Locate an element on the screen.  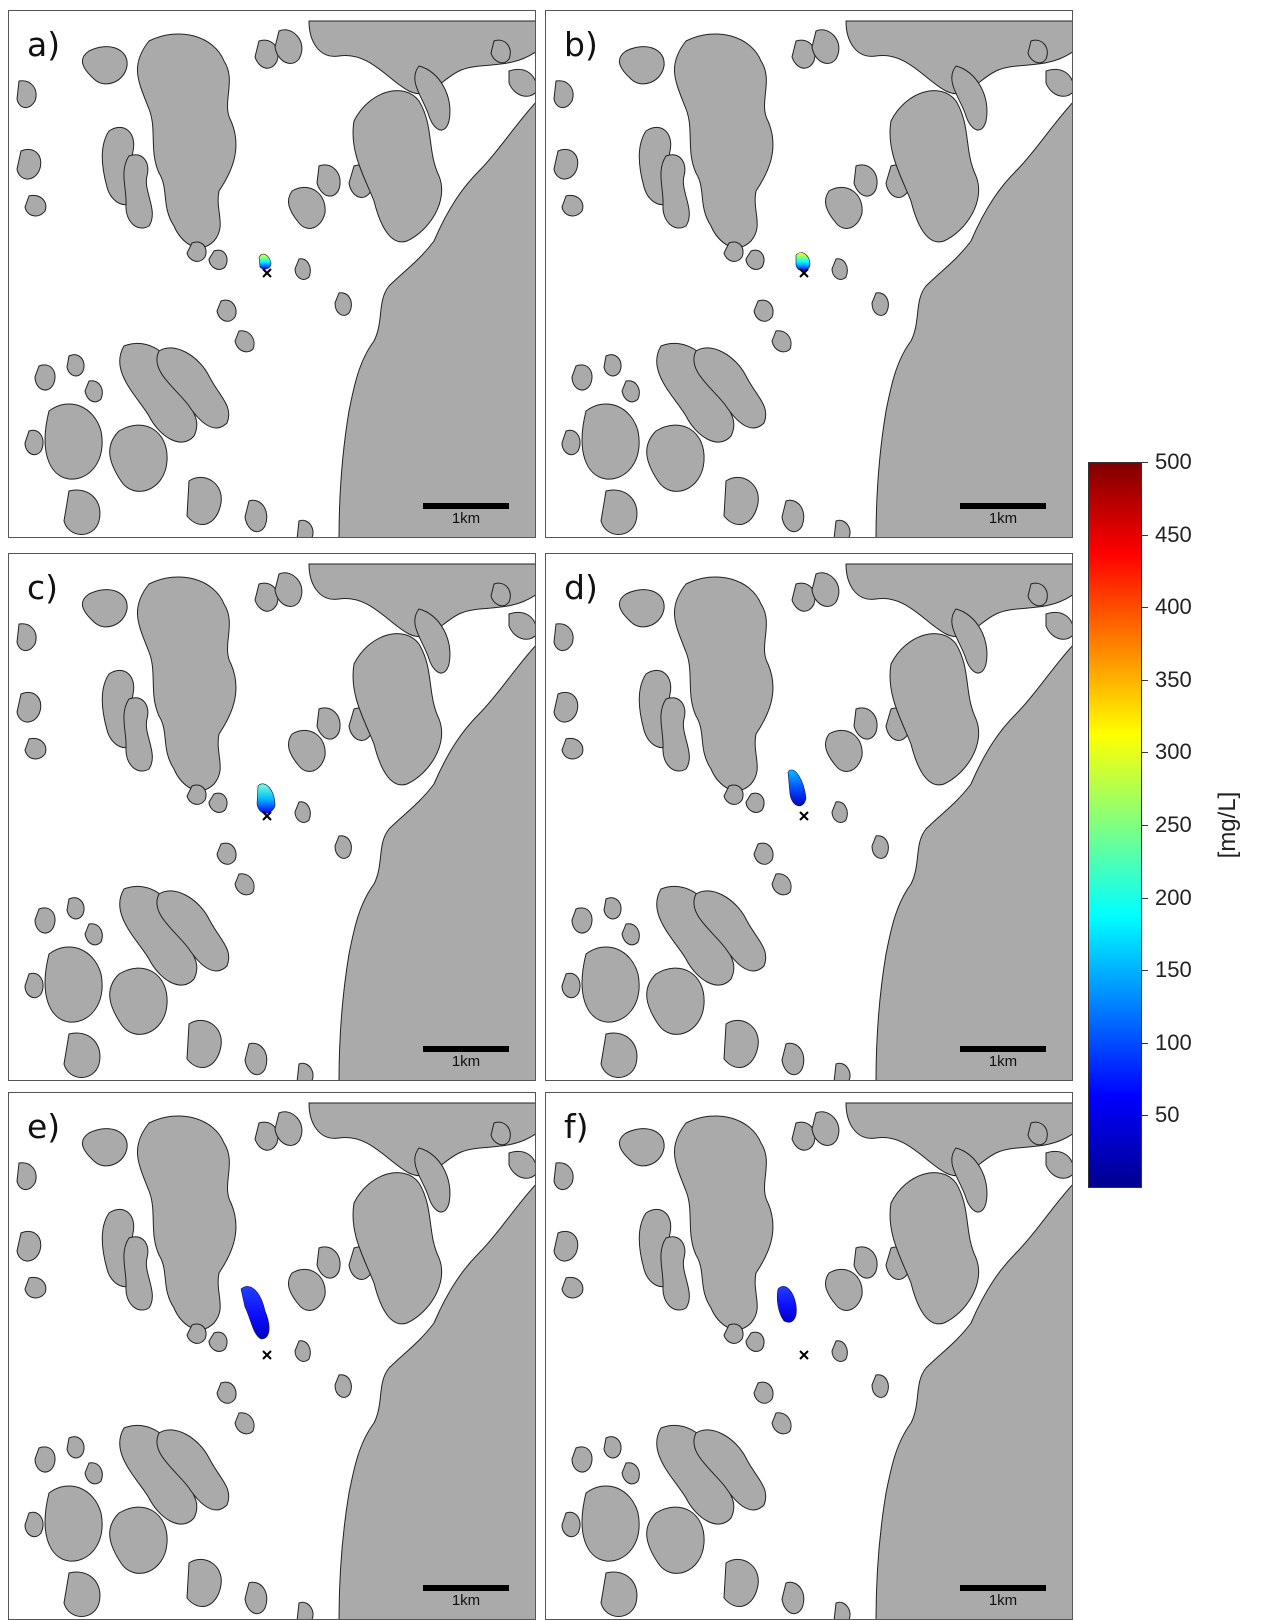
colorbar is located at coordinates (1115, 825).